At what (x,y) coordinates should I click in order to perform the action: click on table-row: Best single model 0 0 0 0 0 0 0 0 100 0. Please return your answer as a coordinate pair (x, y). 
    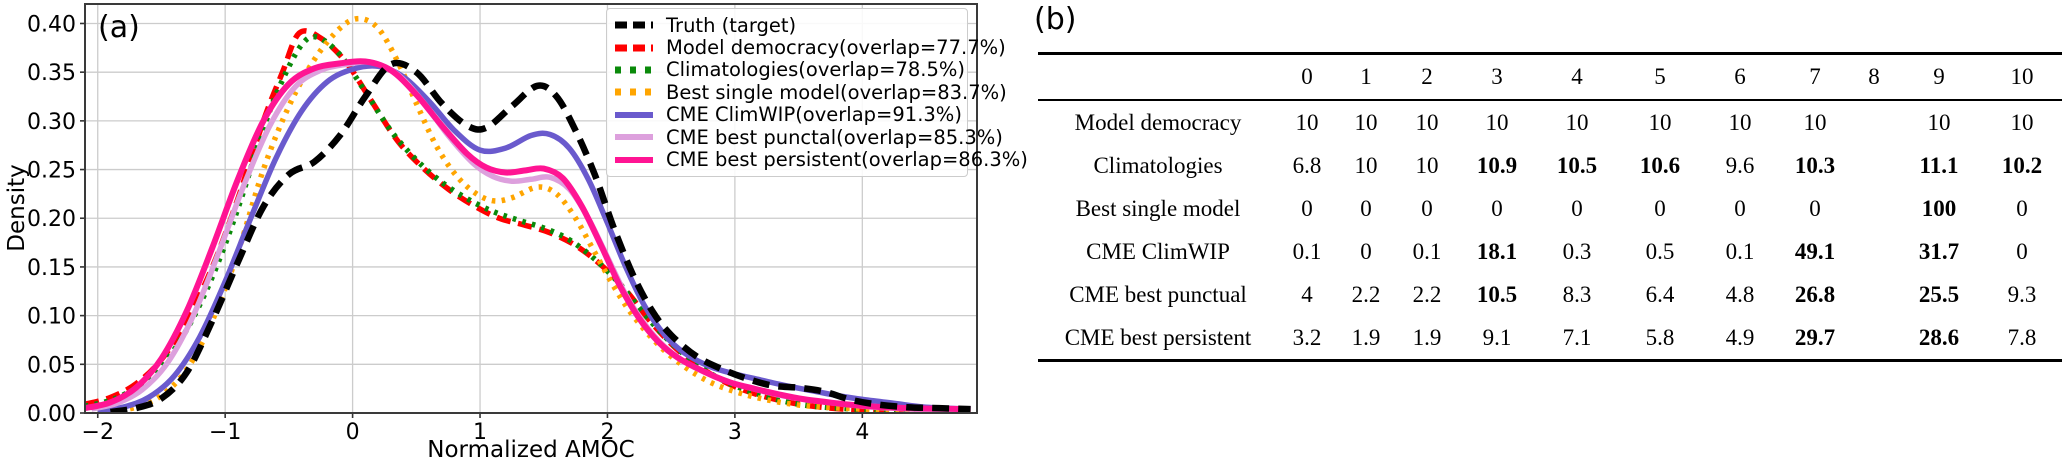
    Looking at the image, I should click on (1550, 208).